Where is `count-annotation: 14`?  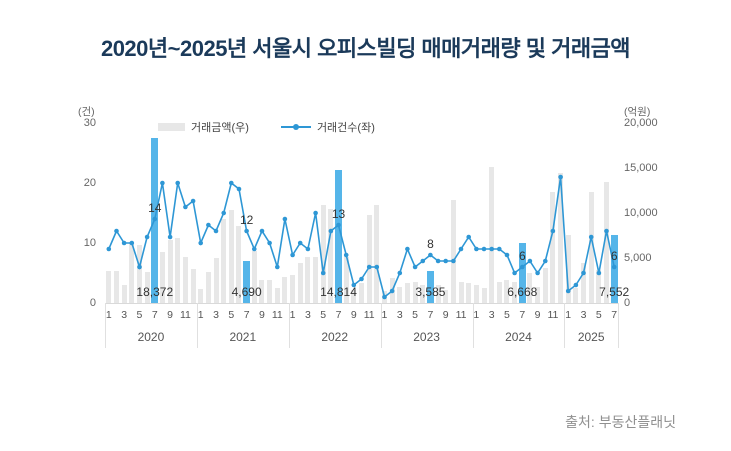 count-annotation: 14 is located at coordinates (155, 208).